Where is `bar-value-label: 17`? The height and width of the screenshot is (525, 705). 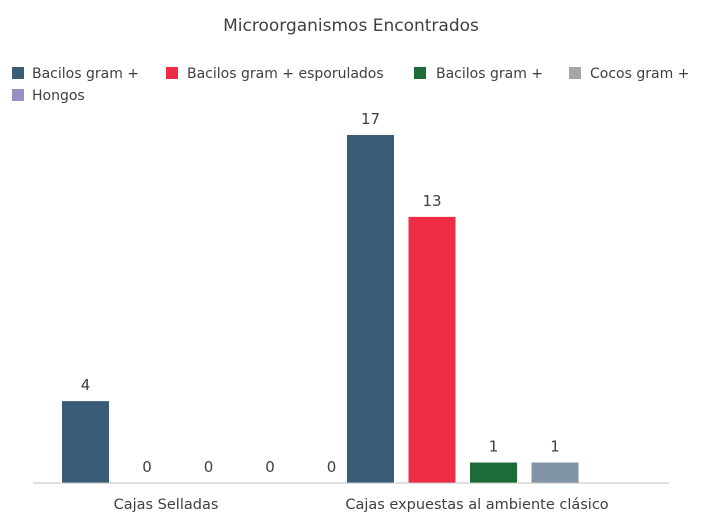 bar-value-label: 17 is located at coordinates (370, 119).